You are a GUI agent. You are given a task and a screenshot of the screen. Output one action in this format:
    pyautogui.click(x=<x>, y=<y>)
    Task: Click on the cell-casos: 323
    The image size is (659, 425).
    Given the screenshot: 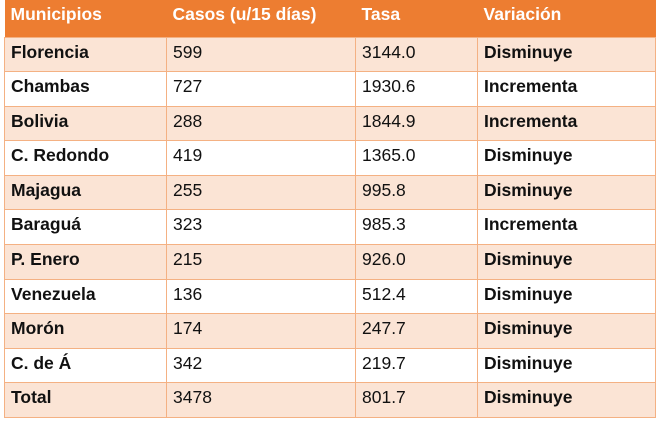 What is the action you would take?
    pyautogui.click(x=261, y=227)
    